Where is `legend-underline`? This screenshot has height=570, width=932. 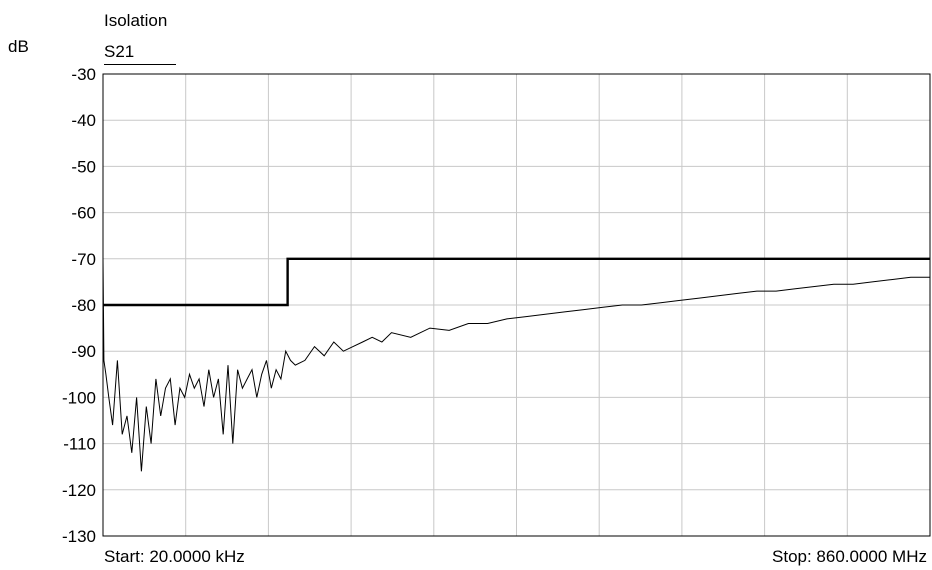 legend-underline is located at coordinates (140, 64).